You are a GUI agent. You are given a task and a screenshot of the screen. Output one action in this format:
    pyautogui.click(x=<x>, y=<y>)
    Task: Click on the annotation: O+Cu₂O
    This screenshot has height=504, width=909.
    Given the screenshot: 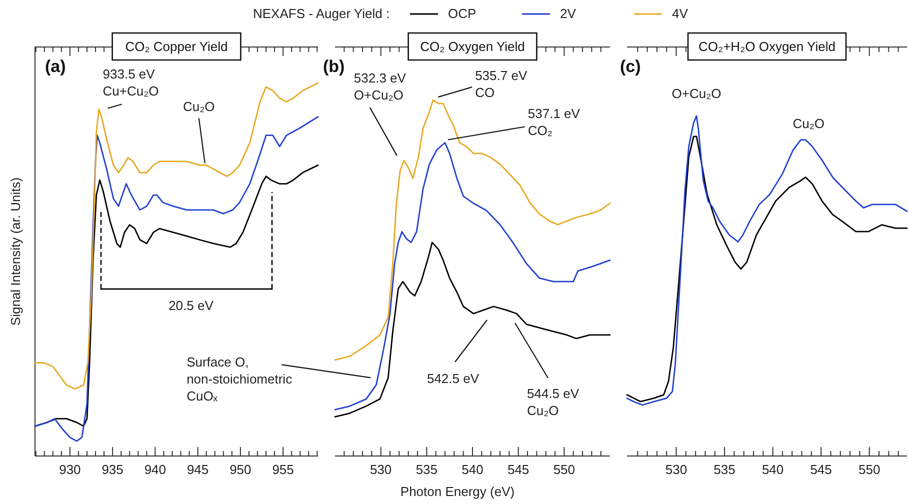 What is the action you would take?
    pyautogui.click(x=697, y=94)
    